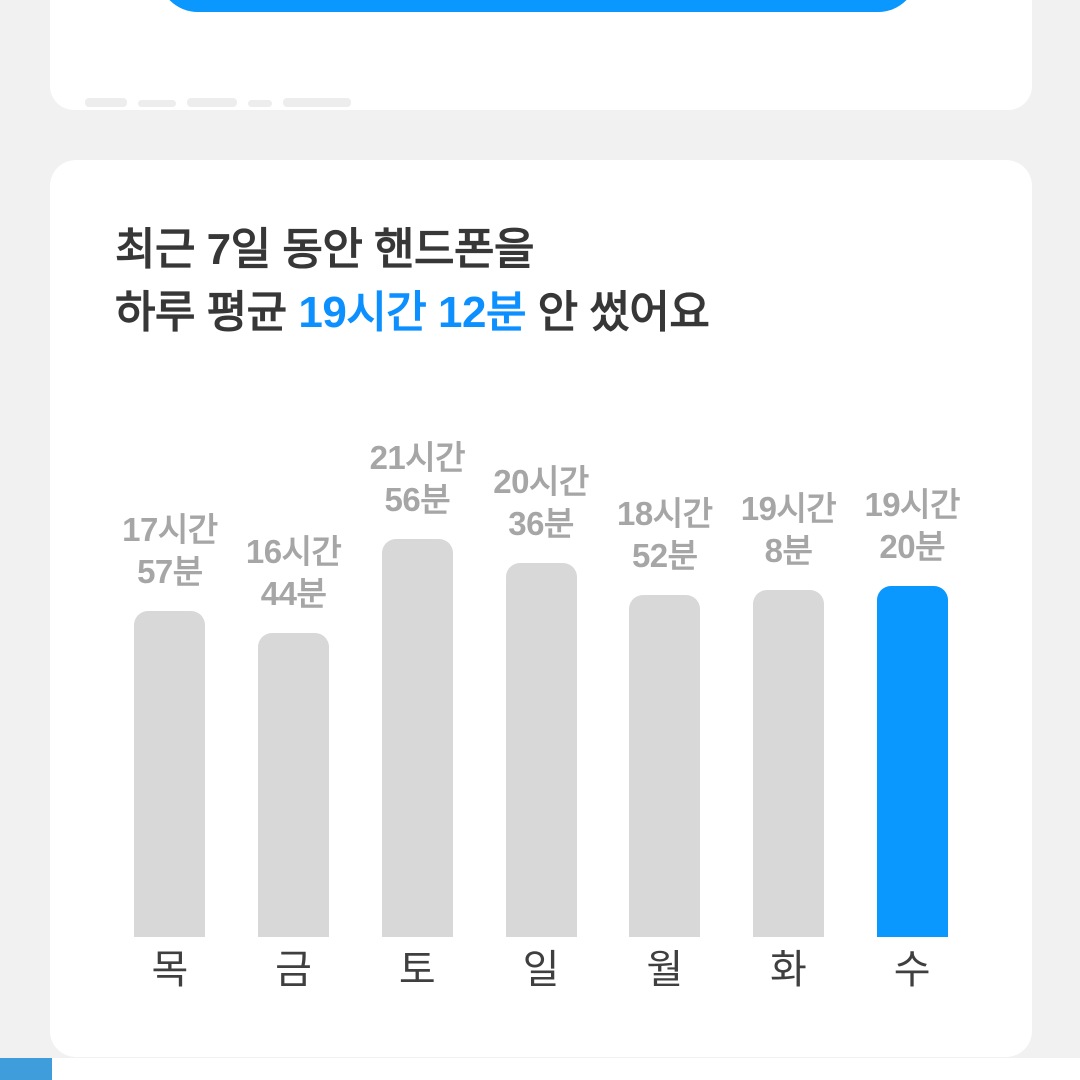 Image resolution: width=1080 pixels, height=1080 pixels. What do you see at coordinates (788, 970) in the screenshot?
I see `day-label-화: 화` at bounding box center [788, 970].